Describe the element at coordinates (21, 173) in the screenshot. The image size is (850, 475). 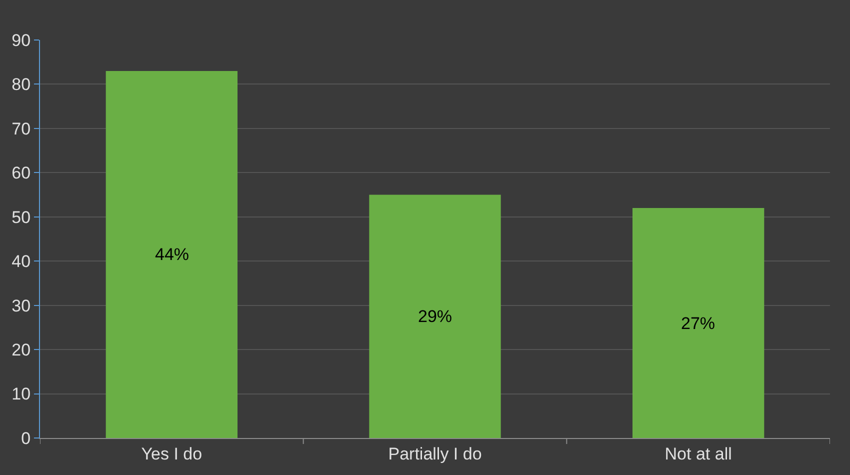
I see `y-tick-label: 60` at that location.